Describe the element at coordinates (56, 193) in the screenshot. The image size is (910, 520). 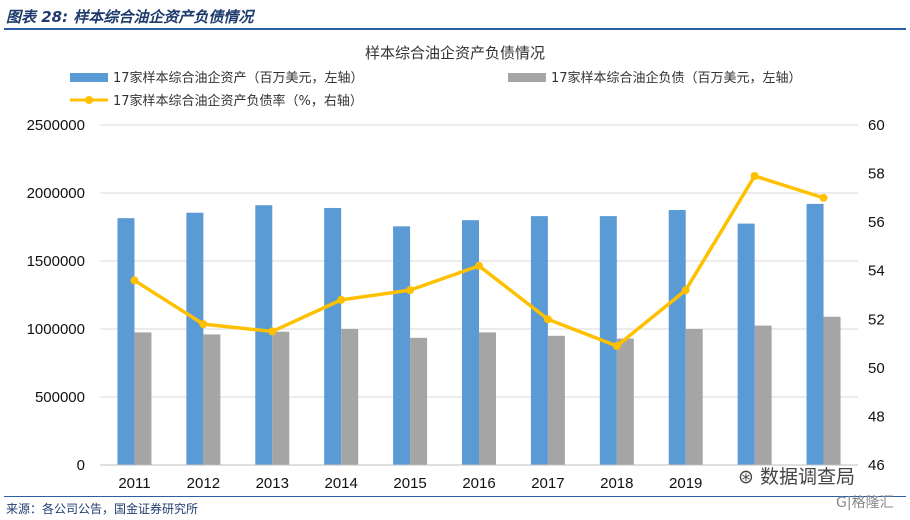
I see `y-left-tick-label: 2000000` at that location.